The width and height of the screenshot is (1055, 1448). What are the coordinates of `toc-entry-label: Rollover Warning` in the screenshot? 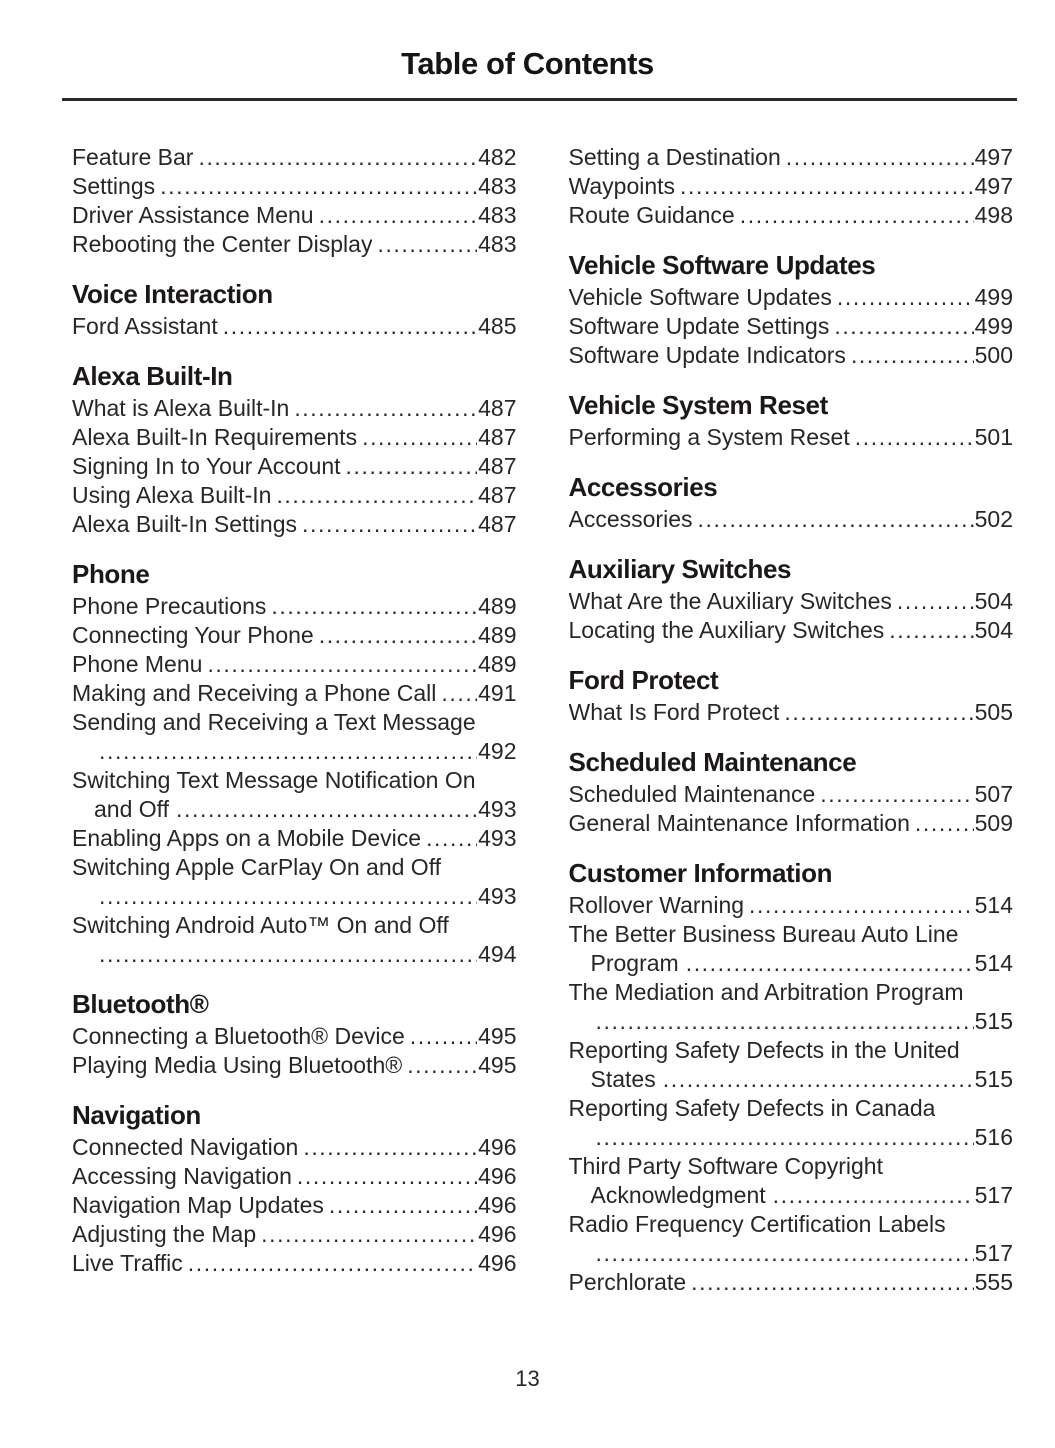 It's located at (656, 905).